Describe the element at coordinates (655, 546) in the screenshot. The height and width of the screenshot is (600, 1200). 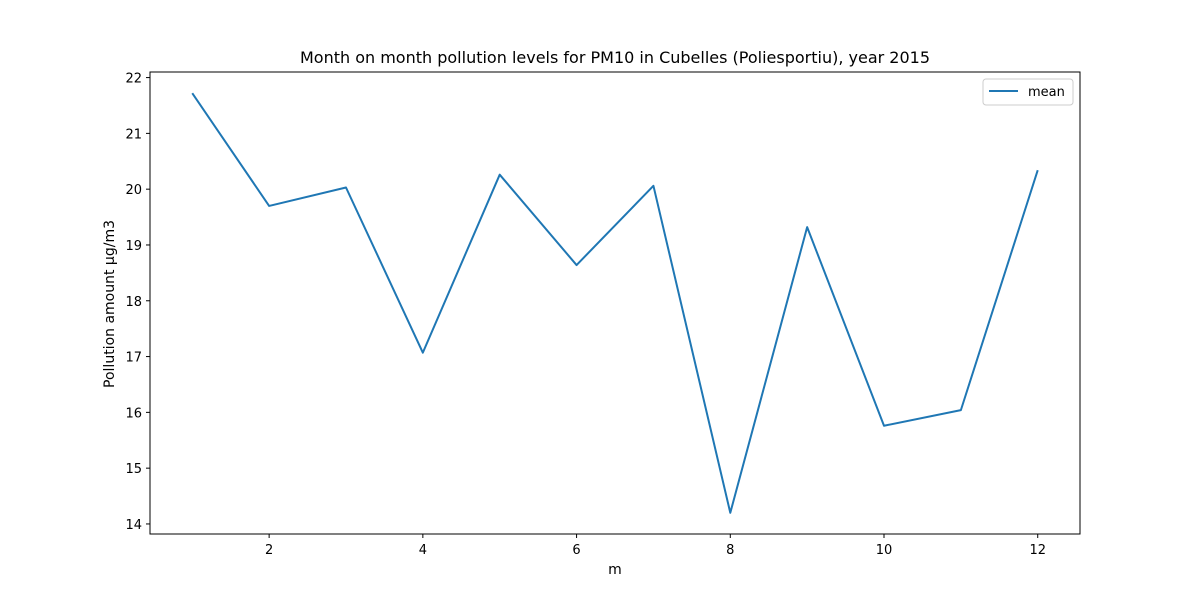
I see `x-axis-ticks: 2 4 6 8 10 12` at that location.